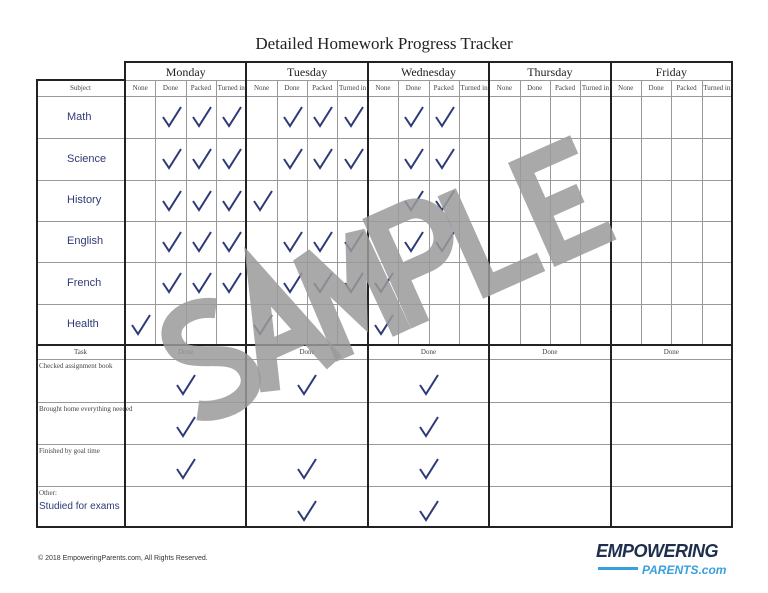  Describe the element at coordinates (428, 72) in the screenshot. I see `day-header-wednesday: Wednesday` at that location.